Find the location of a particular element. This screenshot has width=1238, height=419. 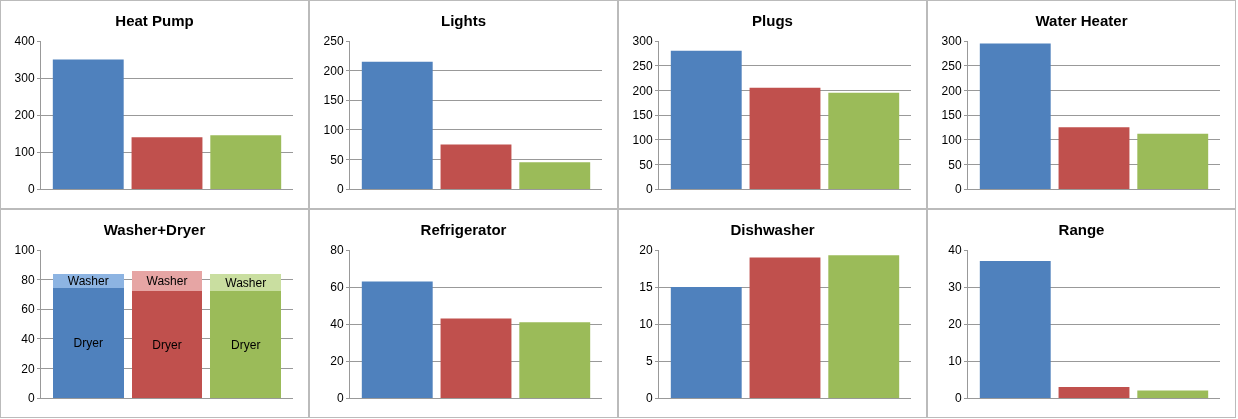

chart-title: Heat Pump is located at coordinates (154, 20).